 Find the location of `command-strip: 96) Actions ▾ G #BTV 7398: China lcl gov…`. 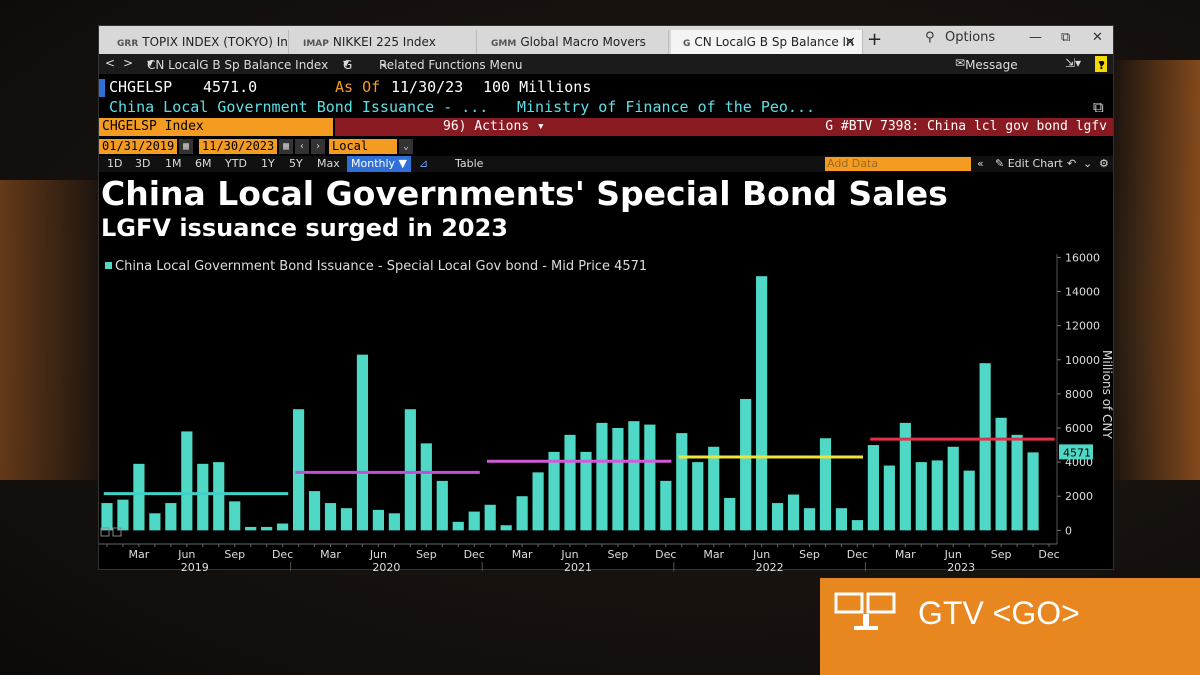

command-strip: 96) Actions ▾ G #BTV 7398: China lcl gov… is located at coordinates (724, 127).